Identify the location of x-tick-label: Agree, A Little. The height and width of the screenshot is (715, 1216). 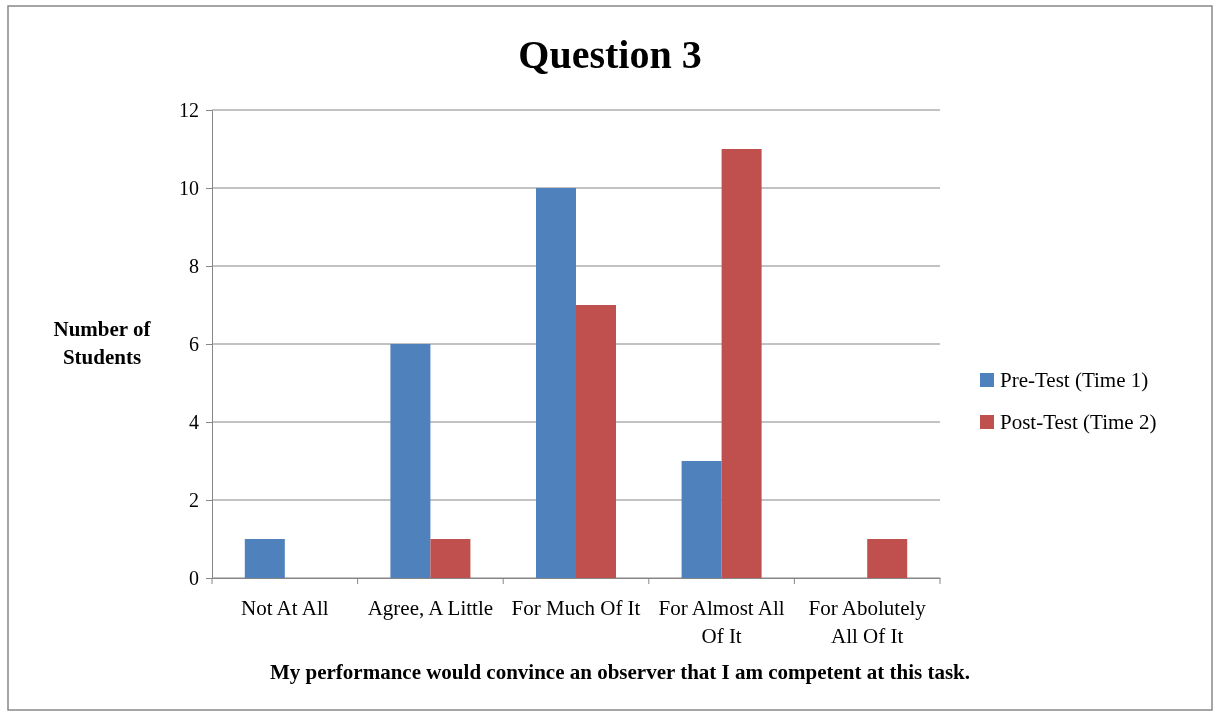
(430, 608).